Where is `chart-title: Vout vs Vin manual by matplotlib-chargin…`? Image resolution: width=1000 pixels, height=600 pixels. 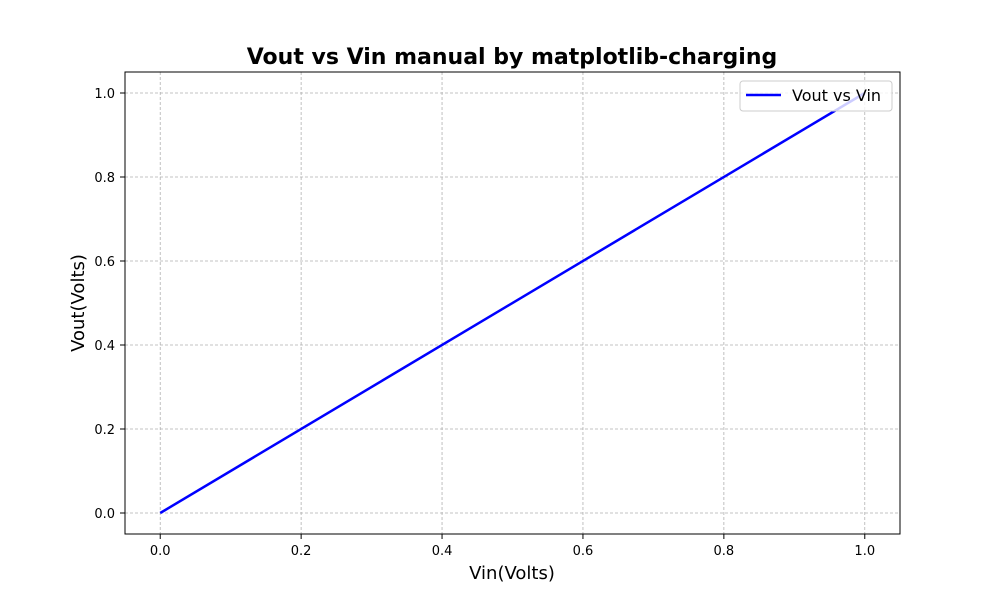
chart-title: Vout vs Vin manual by matplotlib-chargin… is located at coordinates (512, 57).